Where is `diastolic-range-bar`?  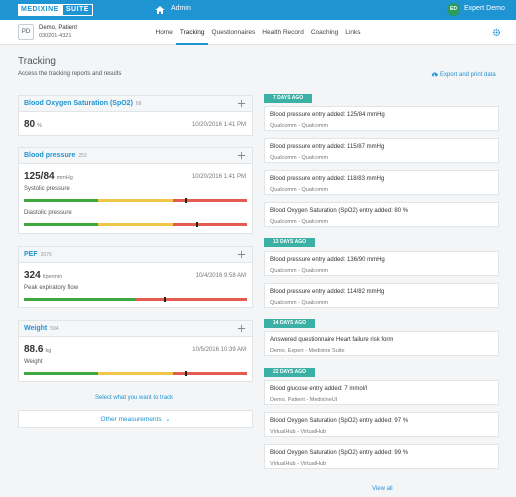
diastolic-range-bar is located at coordinates (135, 224).